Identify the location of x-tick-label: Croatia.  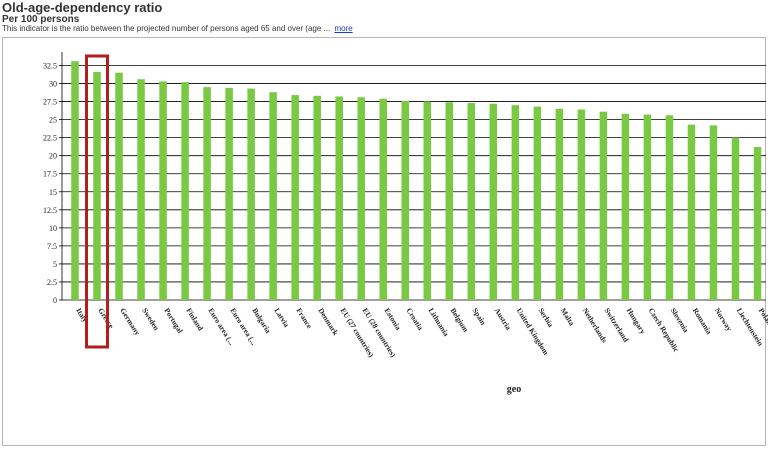
(415, 319).